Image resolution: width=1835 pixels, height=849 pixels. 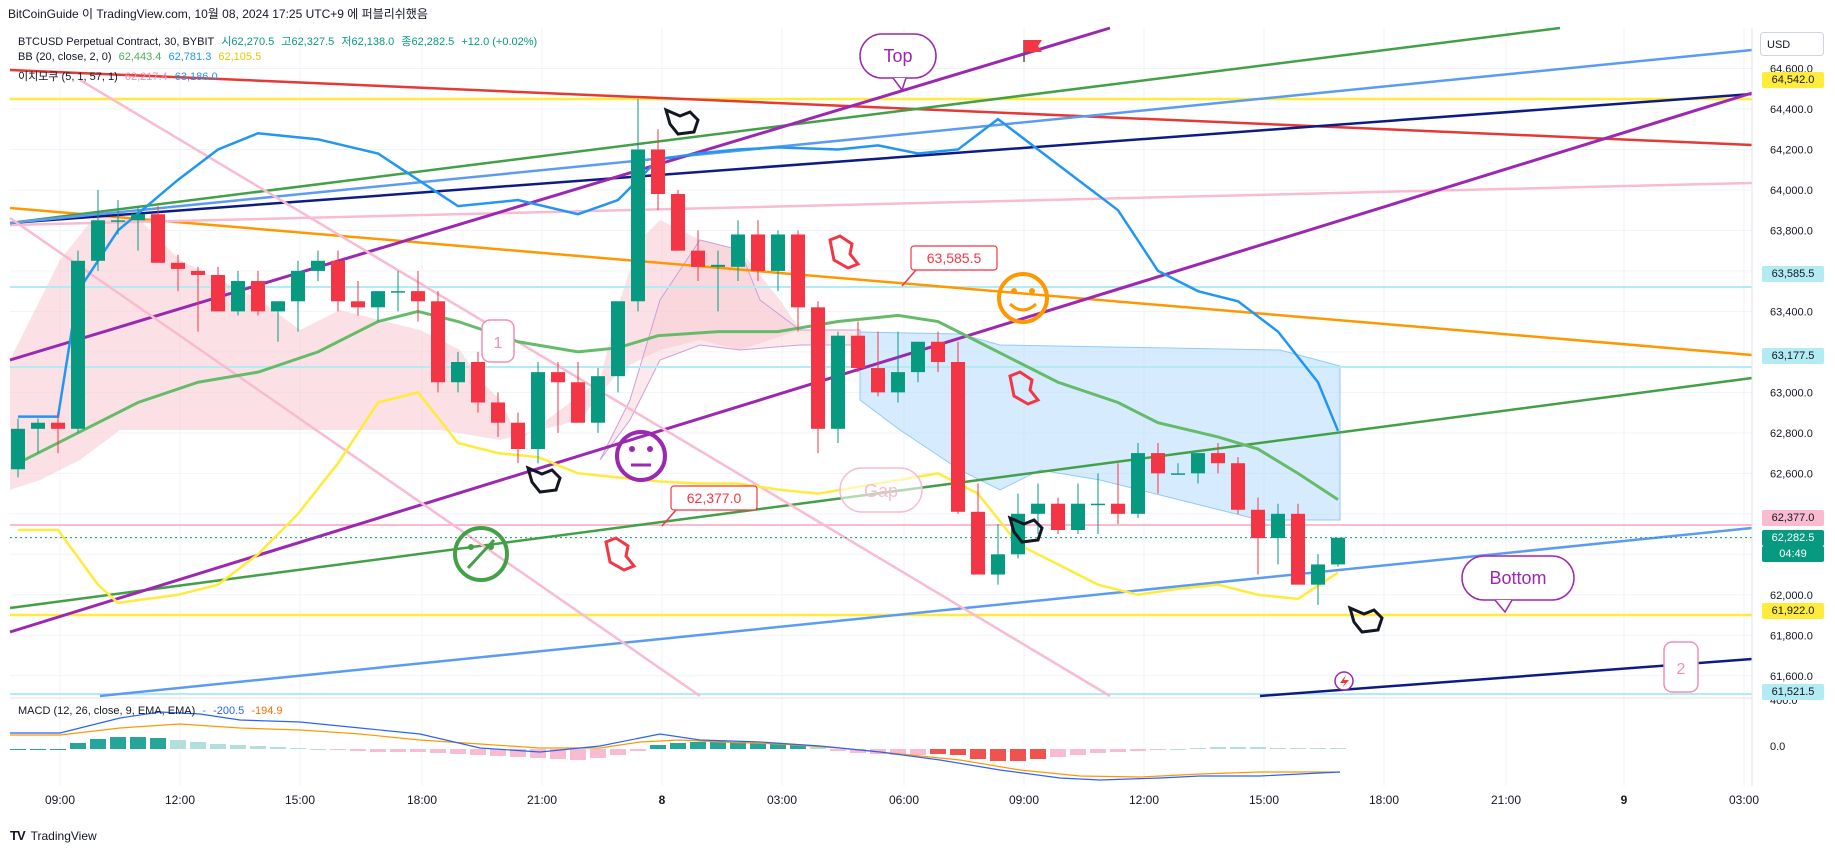 I want to click on bottom-label-text: Bottom, so click(x=1517, y=578).